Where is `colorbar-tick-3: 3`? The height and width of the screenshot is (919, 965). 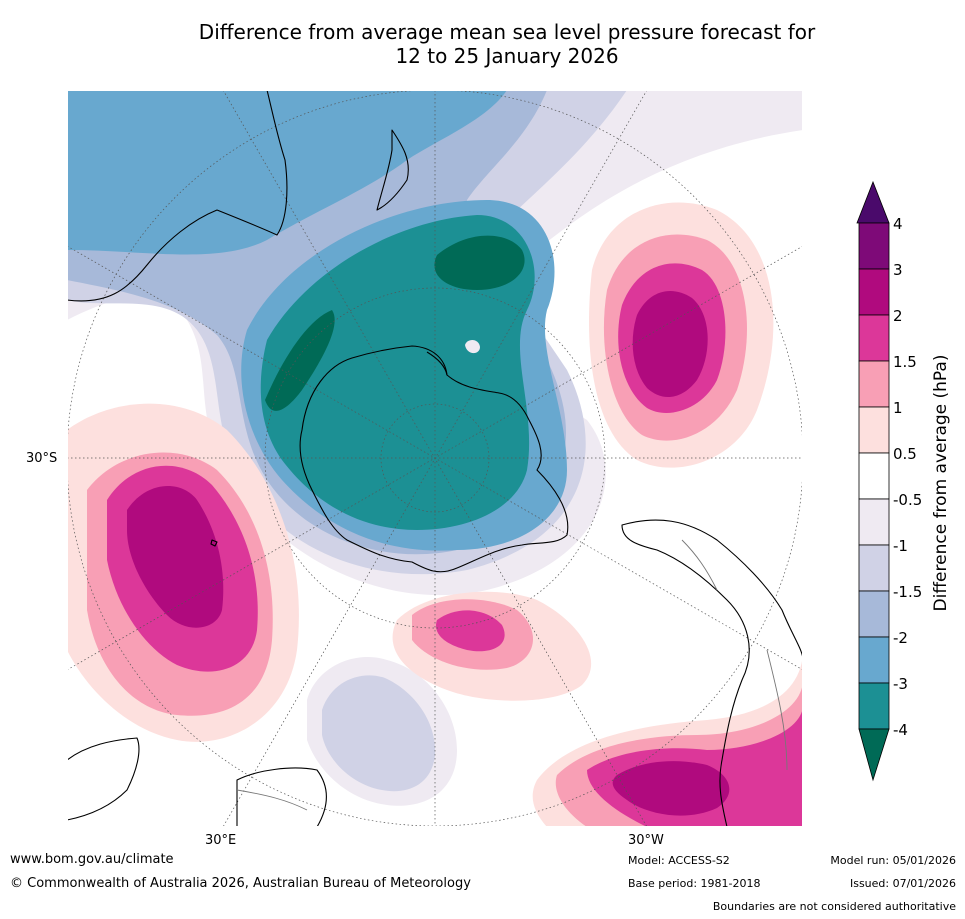
colorbar-tick-3: 3 is located at coordinates (898, 270).